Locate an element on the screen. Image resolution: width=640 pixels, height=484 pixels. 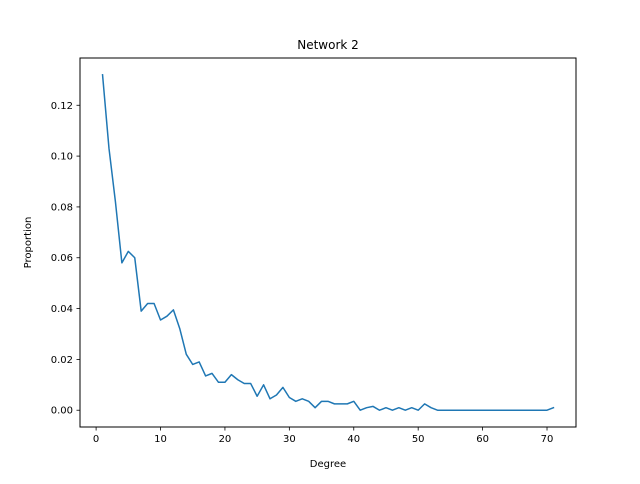
y-tick-label: 0.10 is located at coordinates (62, 157).